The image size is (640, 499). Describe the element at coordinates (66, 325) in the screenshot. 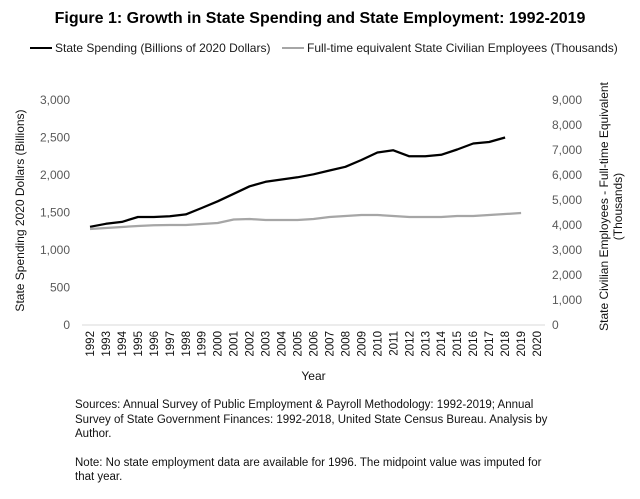

I see `y-tick-label: 0` at that location.